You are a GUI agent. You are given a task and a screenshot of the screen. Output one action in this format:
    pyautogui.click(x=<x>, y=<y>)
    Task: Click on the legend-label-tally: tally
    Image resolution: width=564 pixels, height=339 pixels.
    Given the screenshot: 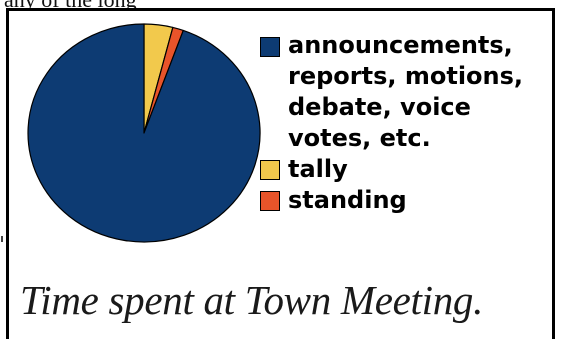 What is the action you would take?
    pyautogui.click(x=318, y=169)
    